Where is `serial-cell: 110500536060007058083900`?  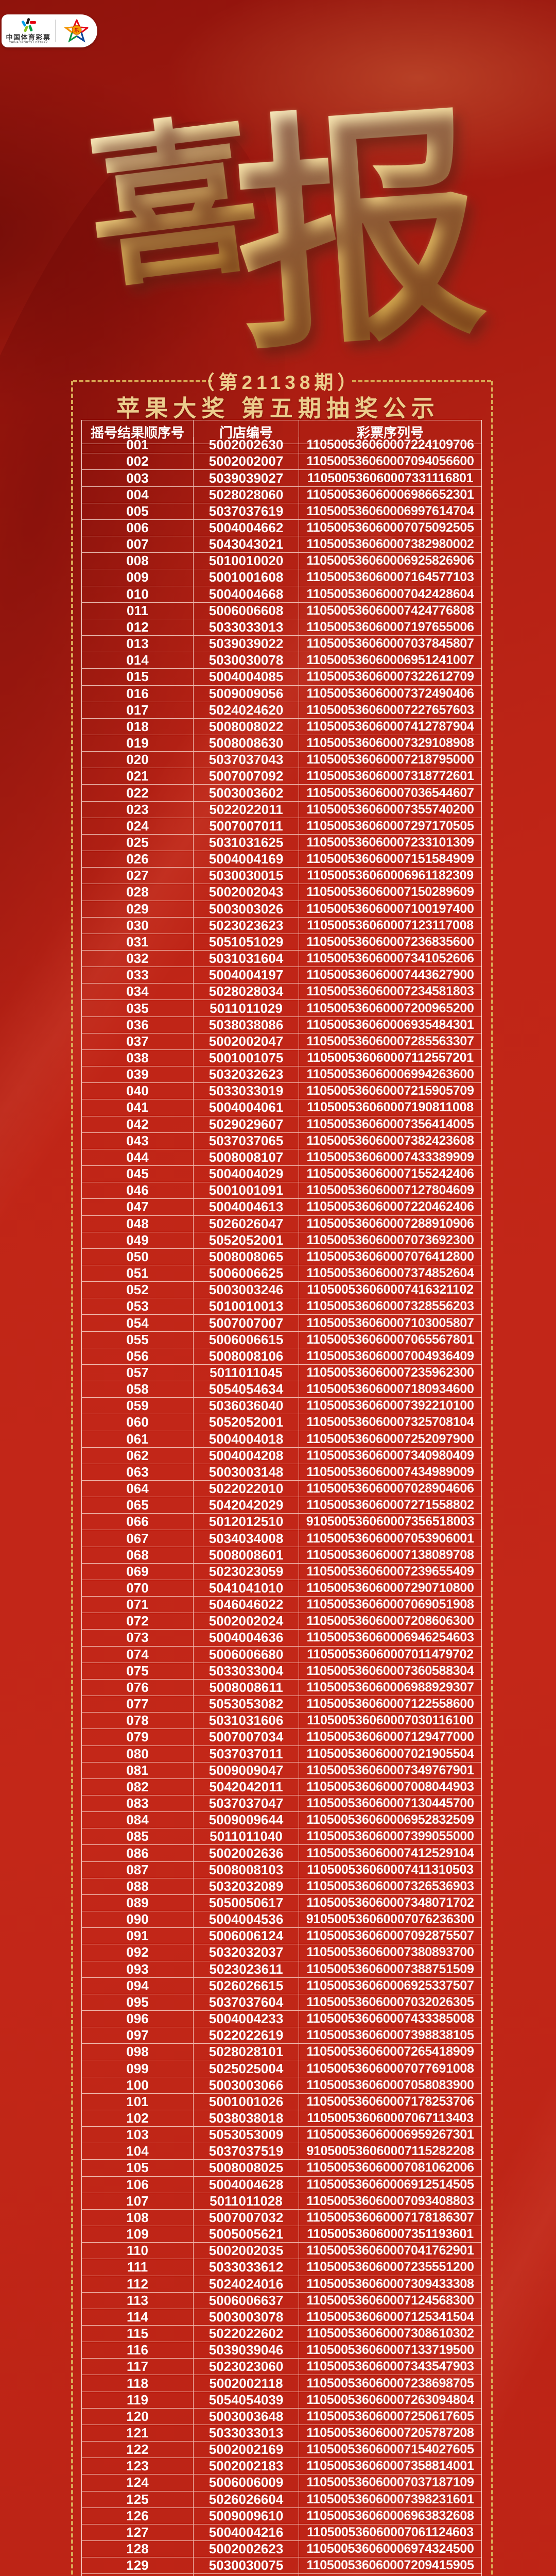 serial-cell: 110500536060007058083900 is located at coordinates (390, 2085).